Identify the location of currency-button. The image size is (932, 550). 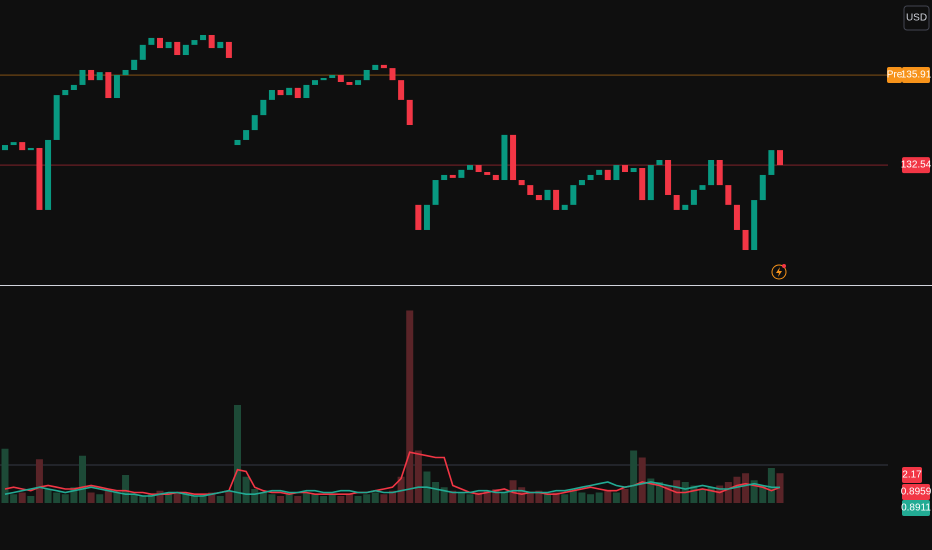
(916, 18).